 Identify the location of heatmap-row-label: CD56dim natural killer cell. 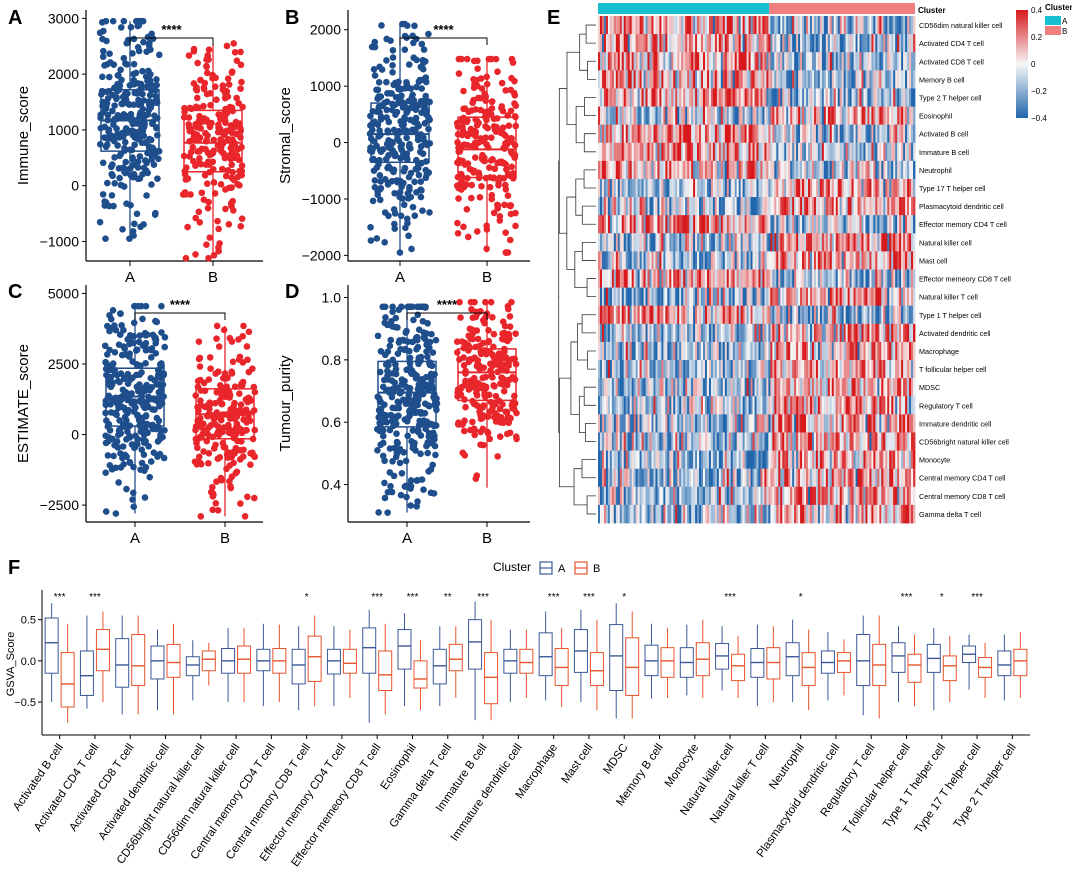
(961, 25).